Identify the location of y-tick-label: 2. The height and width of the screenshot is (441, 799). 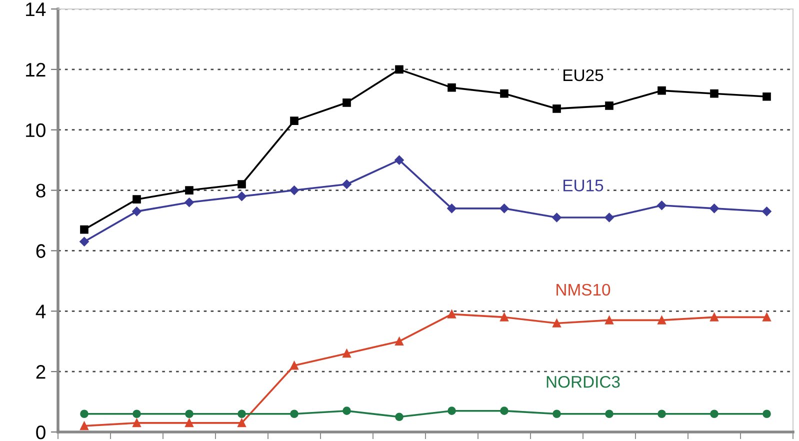
(41, 372).